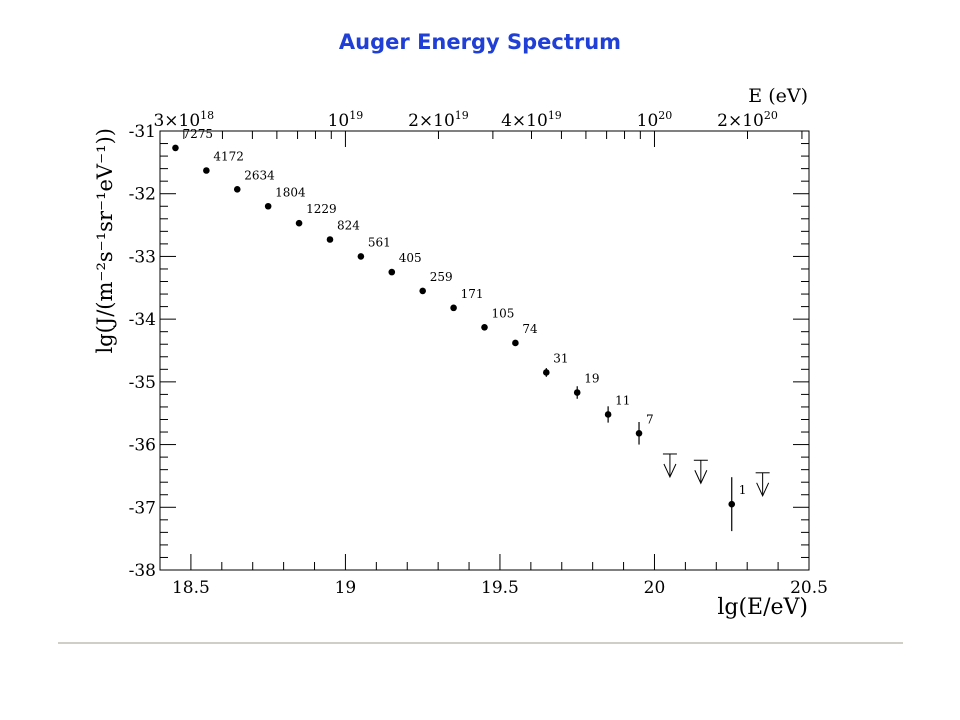 The image size is (960, 720). Describe the element at coordinates (228, 157) in the screenshot. I see `count-label: 4172` at that location.